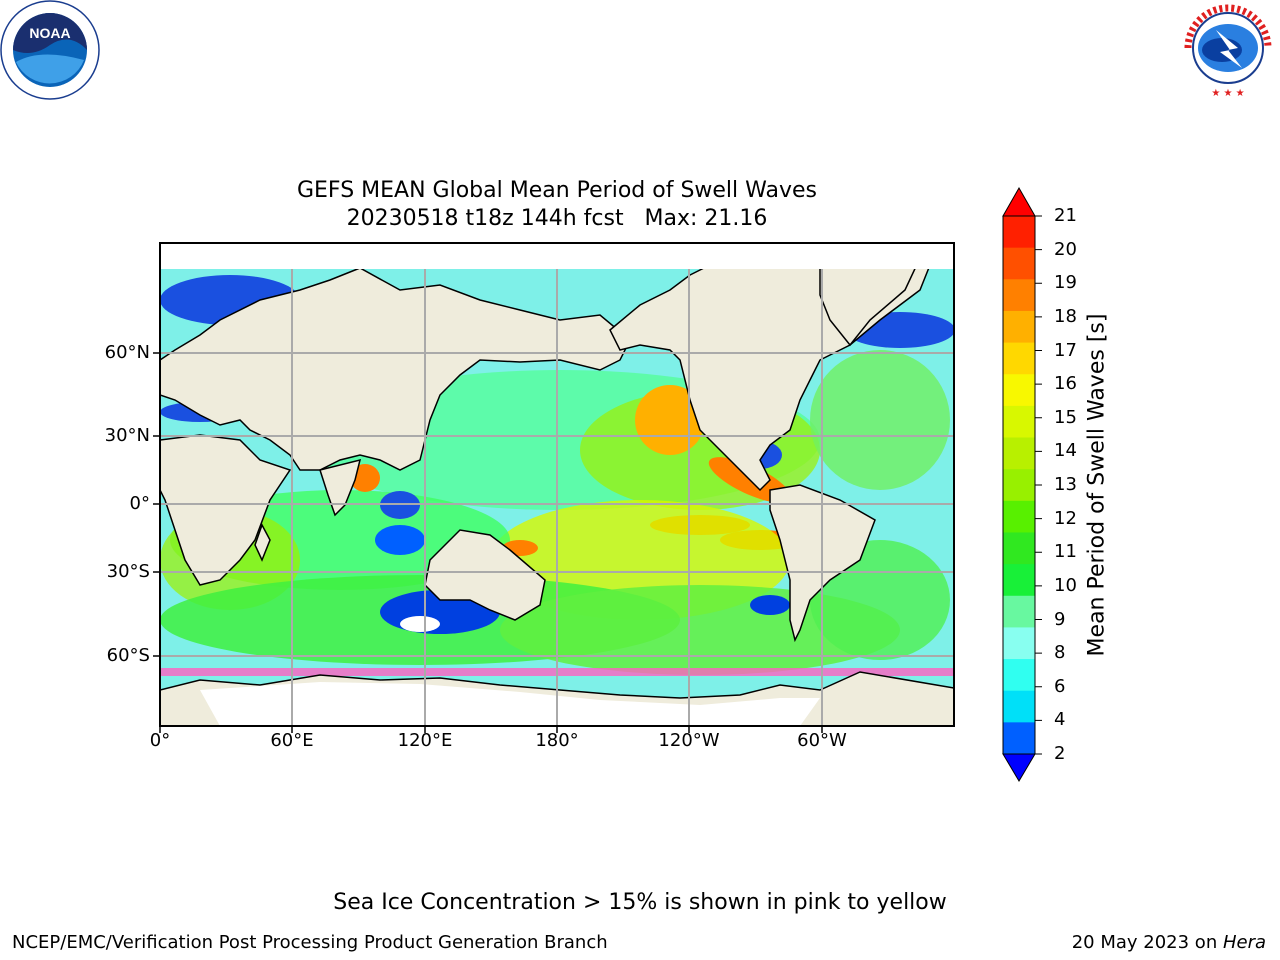 This screenshot has width=1280, height=960. I want to click on colorbar-tick-label: 17, so click(1065, 350).